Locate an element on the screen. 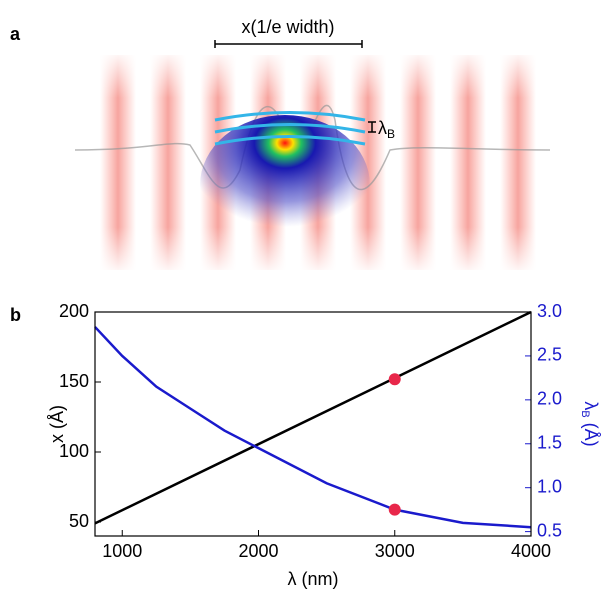 The width and height of the screenshot is (604, 593). wavelength-label: λB is located at coordinates (386, 129).